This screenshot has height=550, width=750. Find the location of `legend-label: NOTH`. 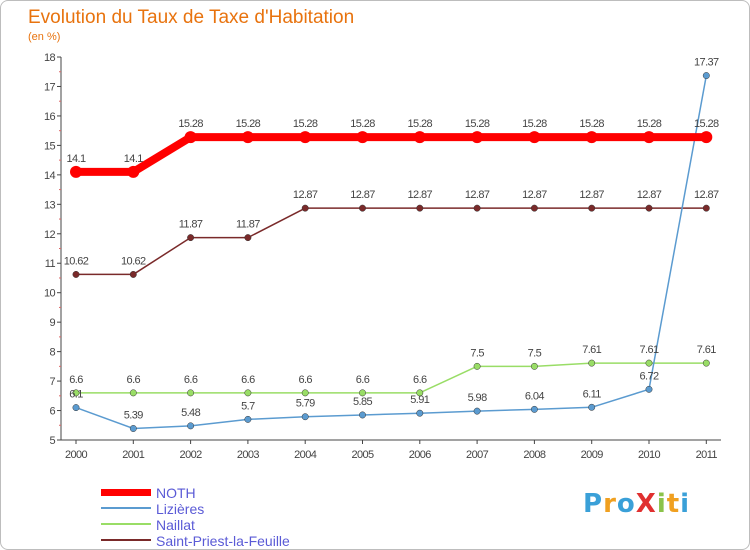

legend-label: NOTH is located at coordinates (176, 493).